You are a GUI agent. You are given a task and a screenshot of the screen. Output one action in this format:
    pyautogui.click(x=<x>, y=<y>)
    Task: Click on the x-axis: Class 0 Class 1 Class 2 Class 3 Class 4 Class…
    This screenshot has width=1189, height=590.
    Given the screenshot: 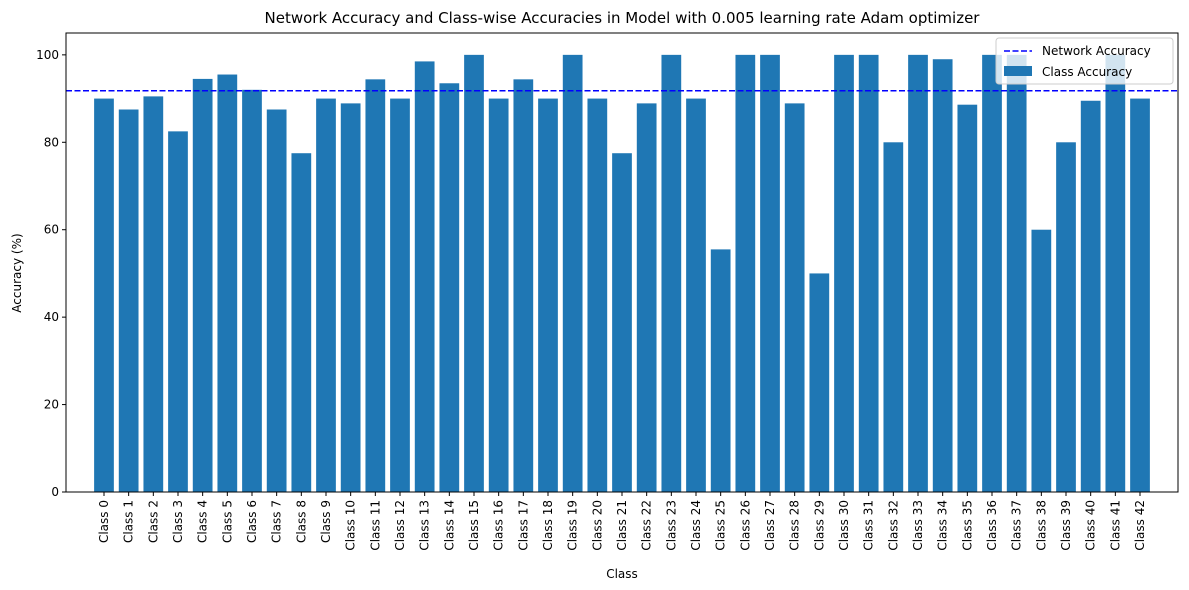 What is the action you would take?
    pyautogui.click(x=622, y=521)
    